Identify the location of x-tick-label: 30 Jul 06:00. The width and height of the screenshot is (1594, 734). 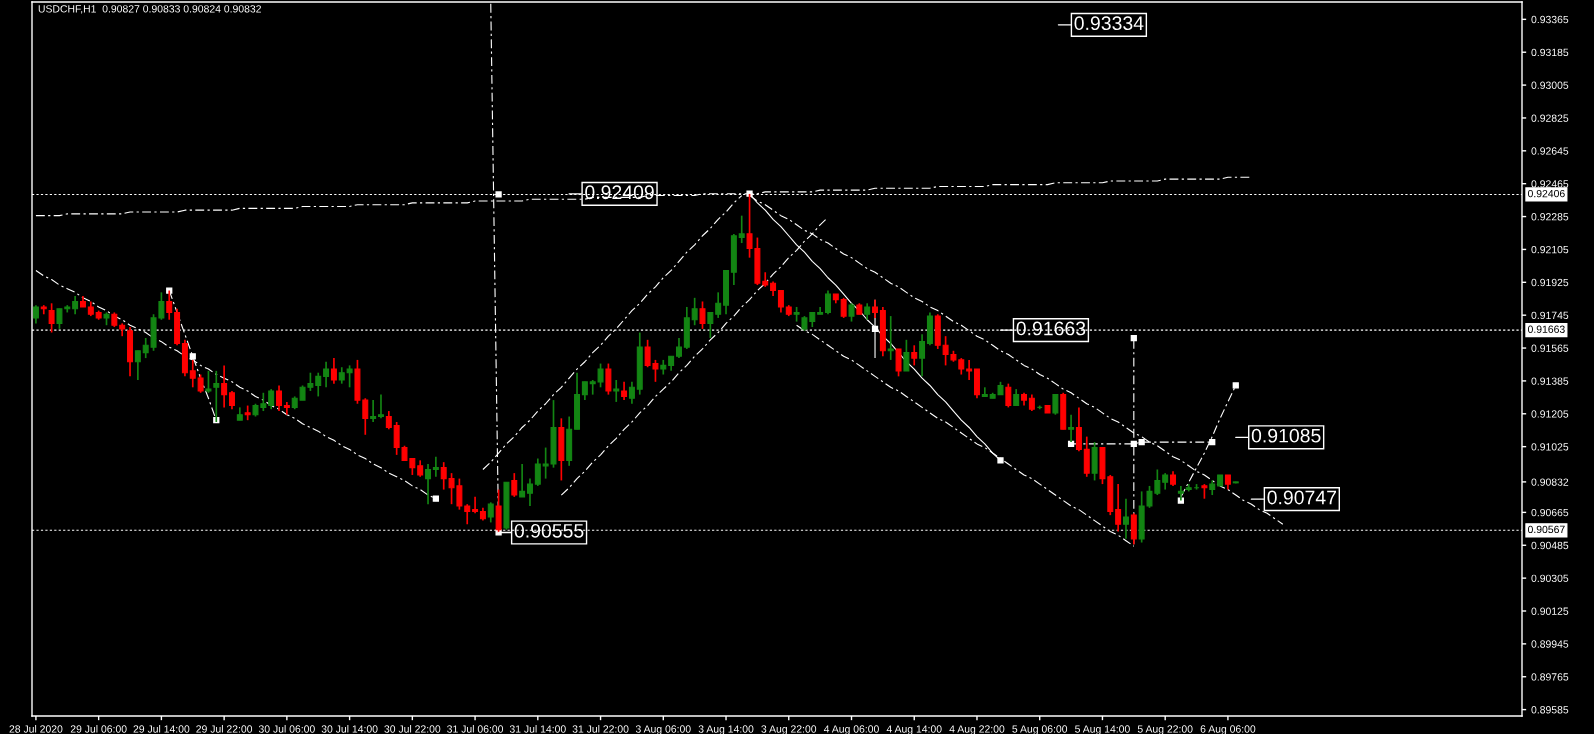
(286, 729).